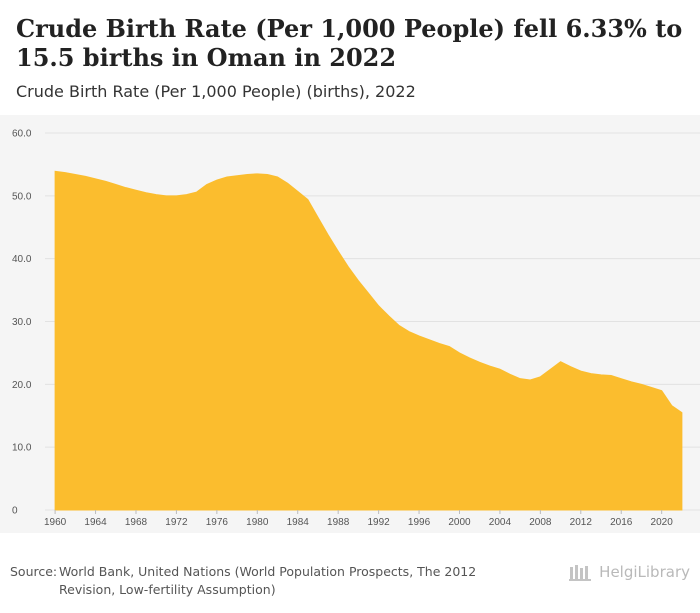 This screenshot has height=613, width=700. I want to click on x-tick-label: 1984, so click(298, 522).